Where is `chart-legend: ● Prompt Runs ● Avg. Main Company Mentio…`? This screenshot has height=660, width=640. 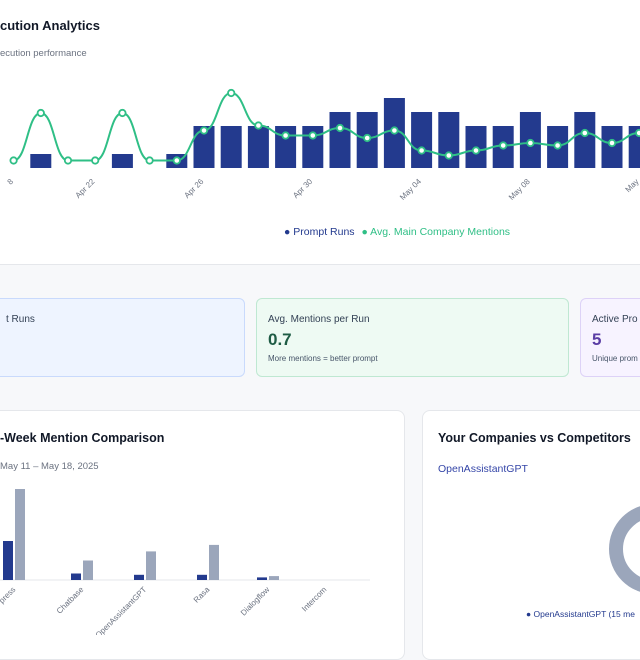 chart-legend: ● Prompt Runs ● Avg. Main Company Mentio… is located at coordinates (397, 232).